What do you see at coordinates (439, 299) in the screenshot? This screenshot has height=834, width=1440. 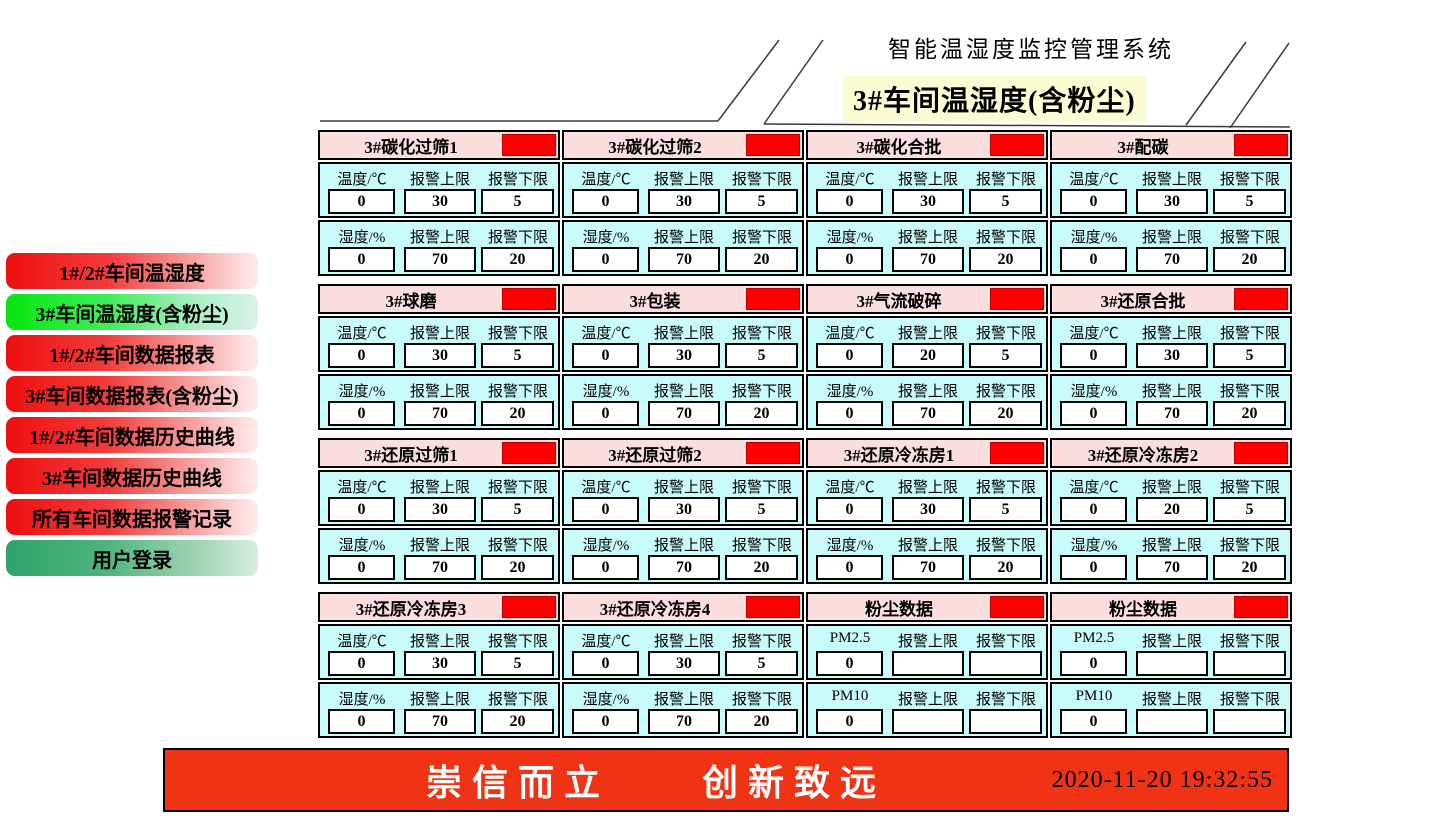 I see `panel-header: 3#球磨` at bounding box center [439, 299].